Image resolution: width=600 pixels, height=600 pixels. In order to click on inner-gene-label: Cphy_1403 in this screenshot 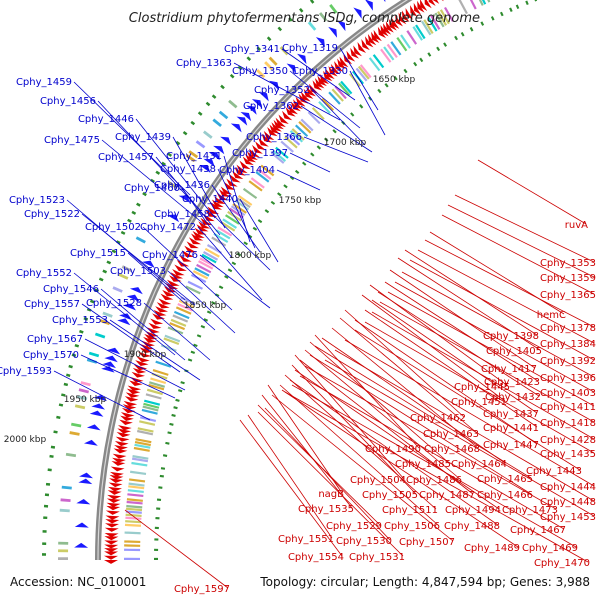, I will do `click(568, 393)`.